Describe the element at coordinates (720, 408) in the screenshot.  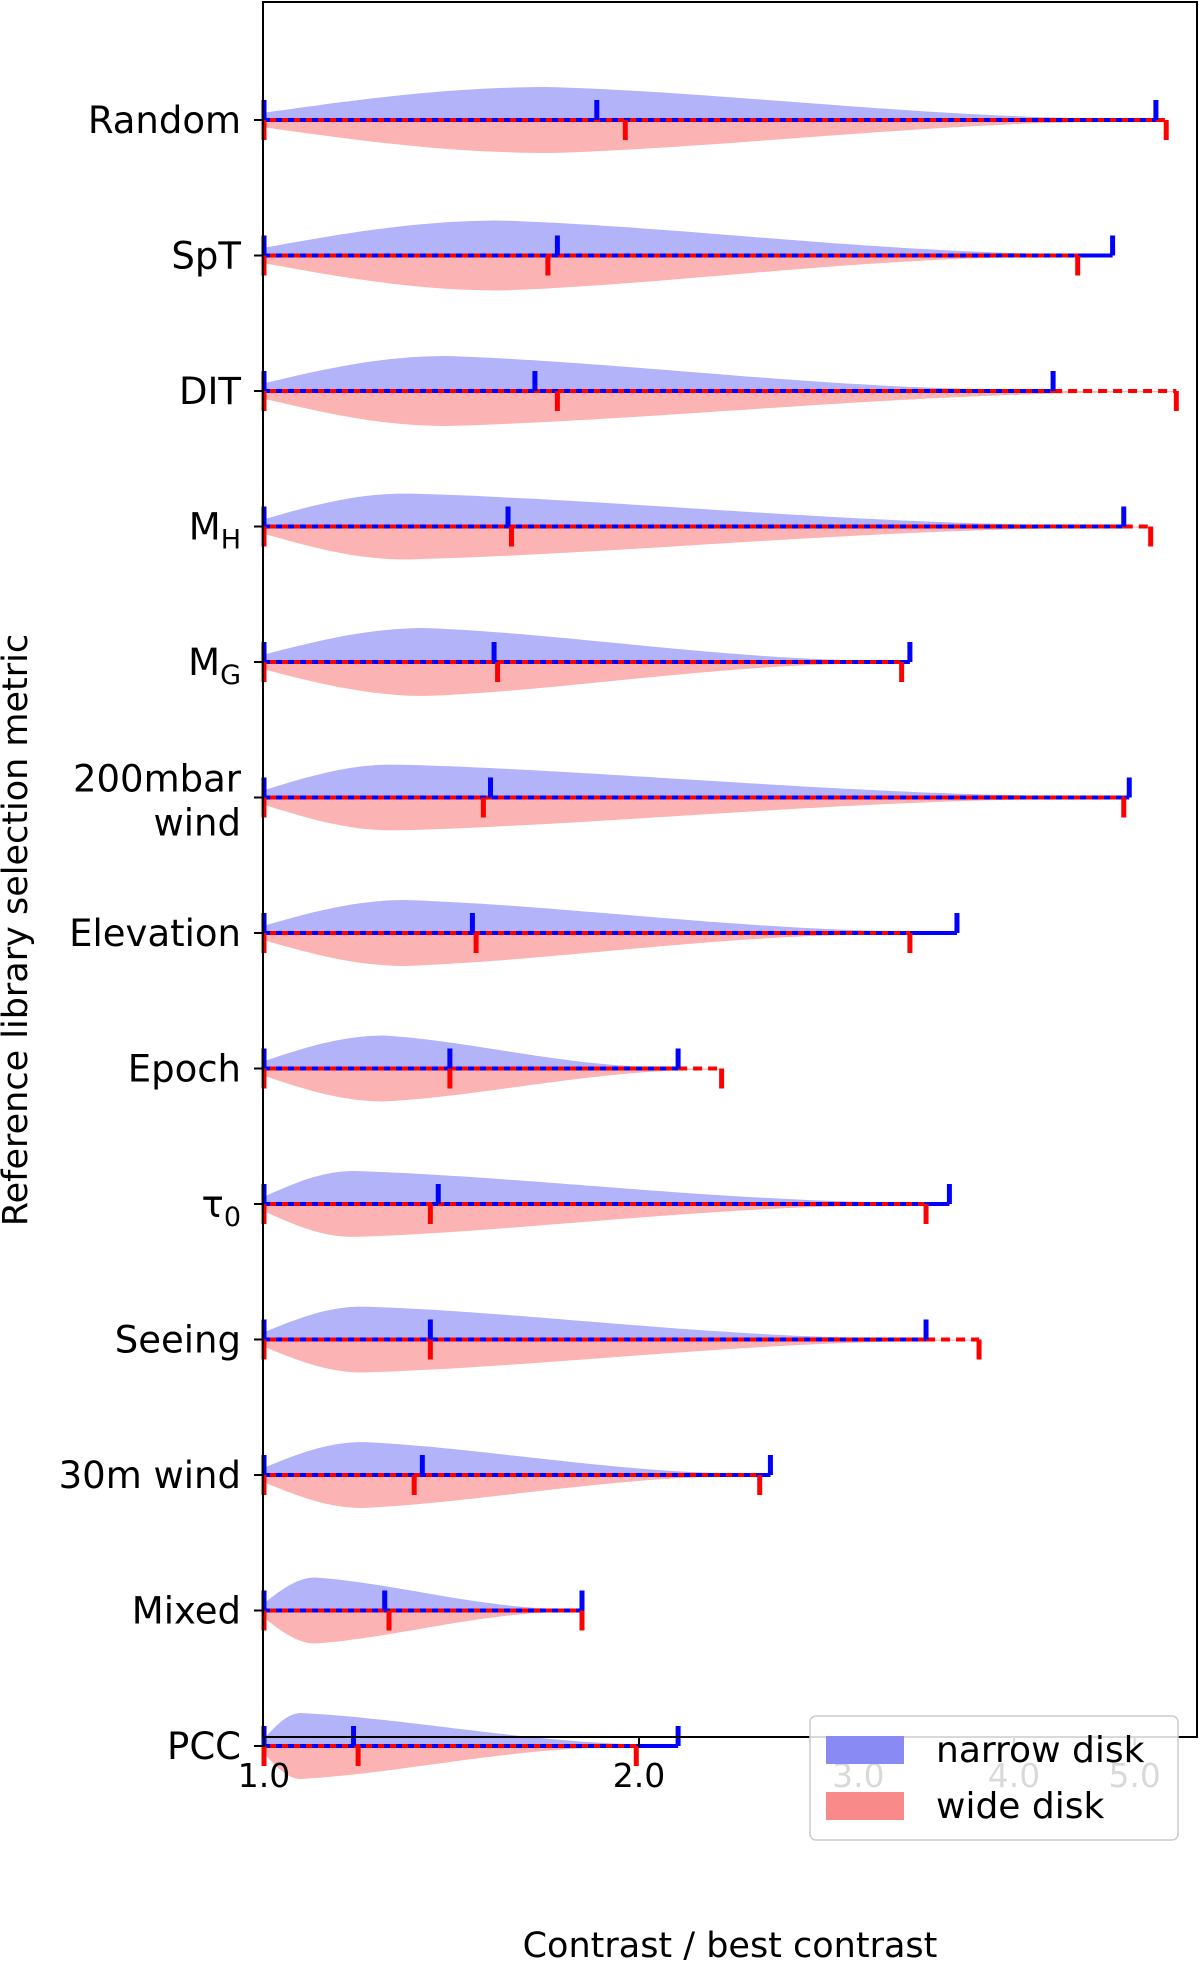
I see `violin-wide-dit` at that location.